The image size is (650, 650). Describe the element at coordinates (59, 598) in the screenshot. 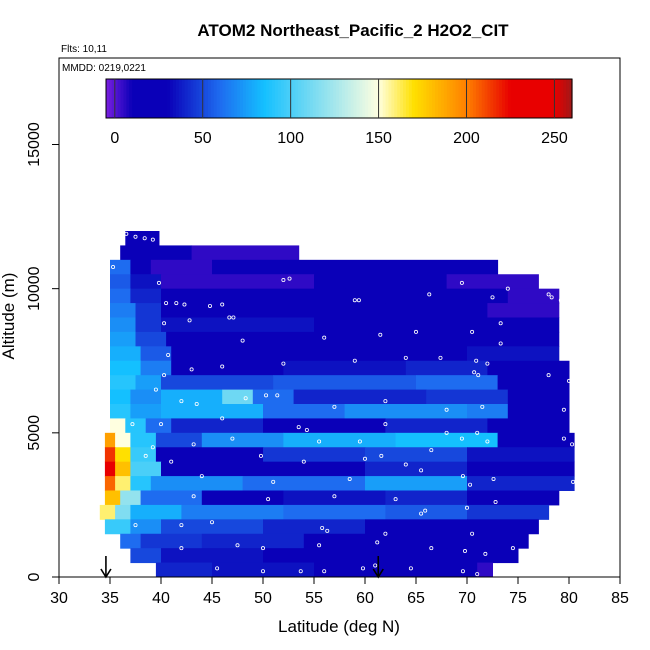

I see `x-tick-label: 30` at that location.